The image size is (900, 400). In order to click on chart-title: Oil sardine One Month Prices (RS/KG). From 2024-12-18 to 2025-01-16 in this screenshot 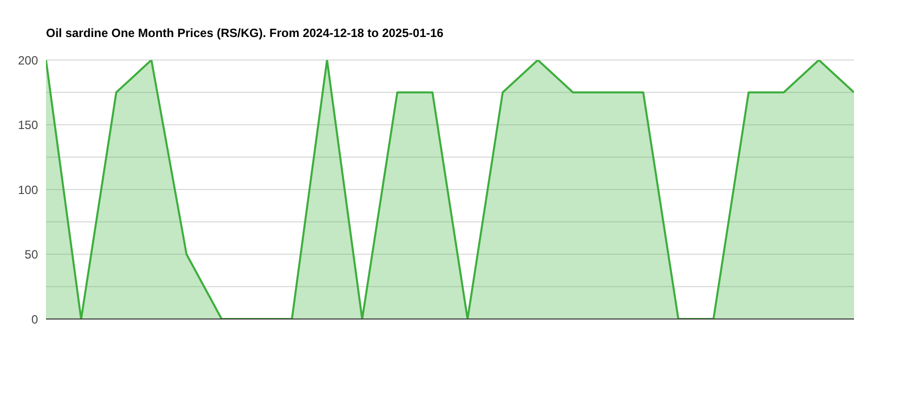, I will do `click(245, 33)`.